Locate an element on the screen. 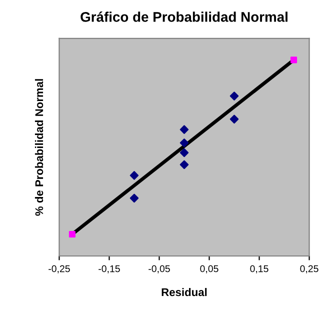  x-axis-title: Residual is located at coordinates (184, 292).